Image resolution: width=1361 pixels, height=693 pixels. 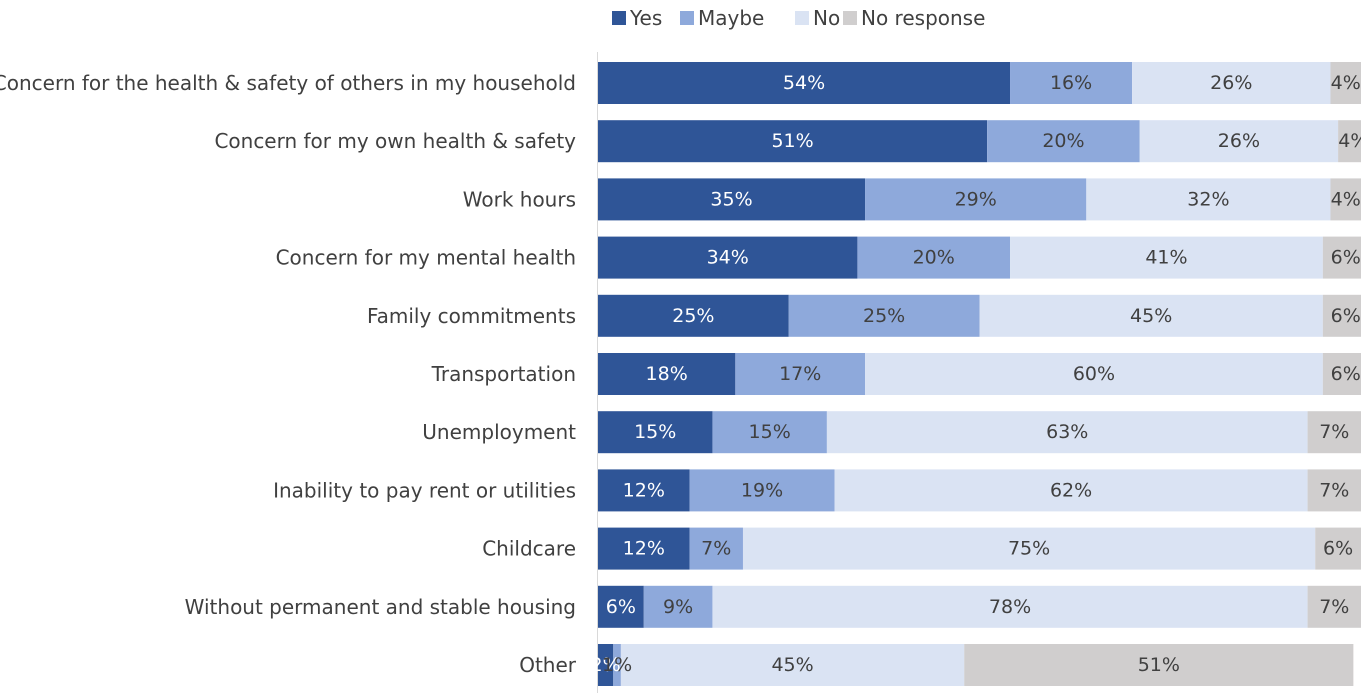 I want to click on data-label-no: 62%, so click(x=1071, y=490).